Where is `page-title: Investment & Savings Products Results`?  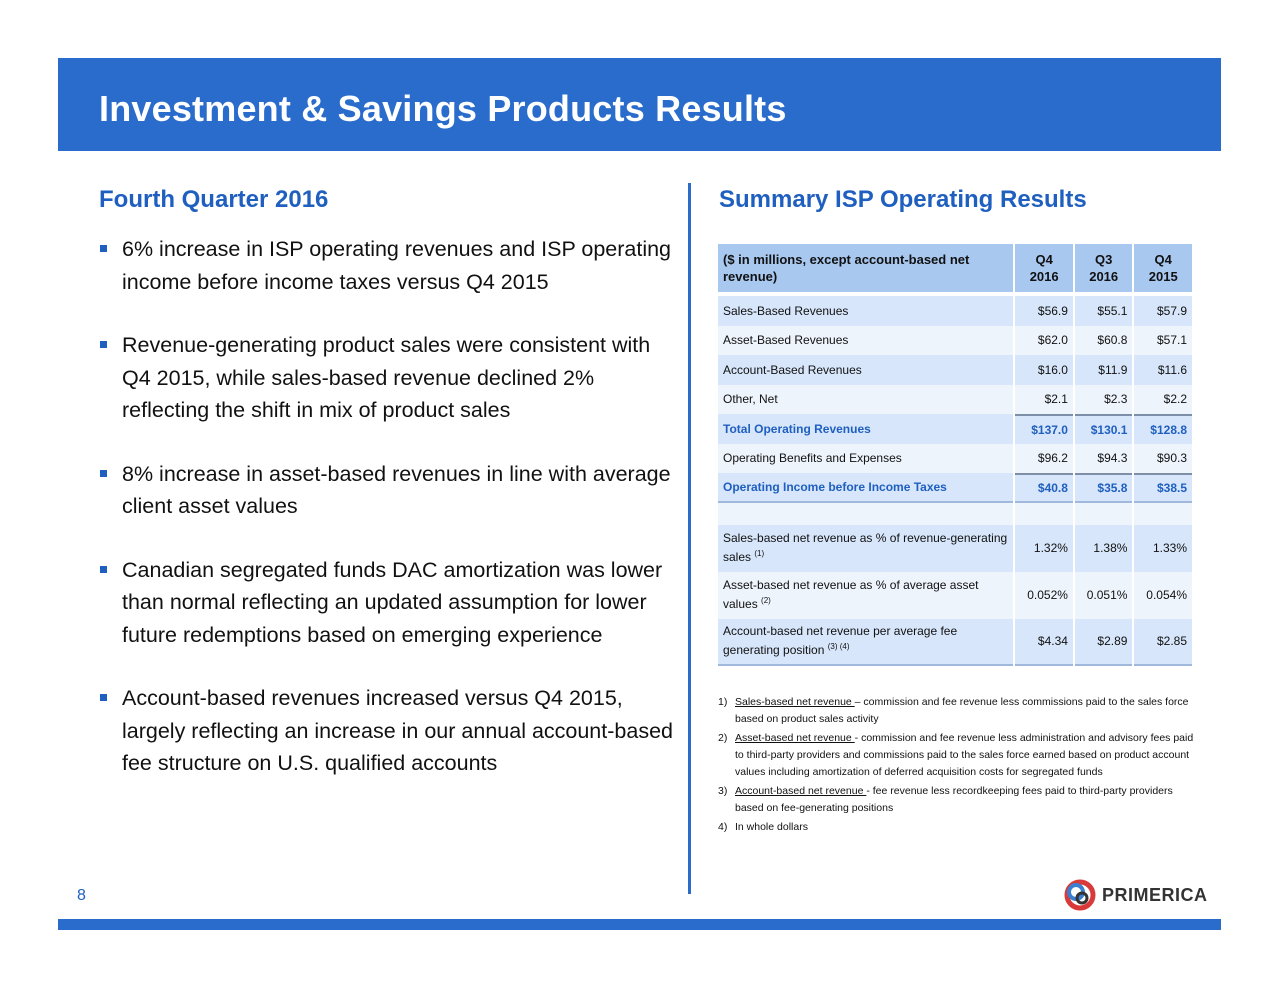 page-title: Investment & Savings Products Results is located at coordinates (443, 108).